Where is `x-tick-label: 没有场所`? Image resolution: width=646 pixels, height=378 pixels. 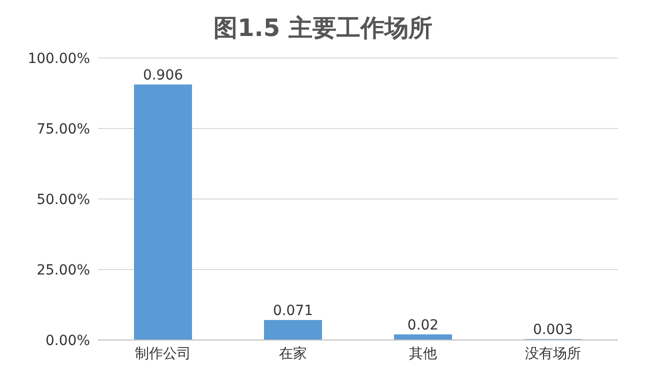 x-tick-label: 没有场所 is located at coordinates (553, 354).